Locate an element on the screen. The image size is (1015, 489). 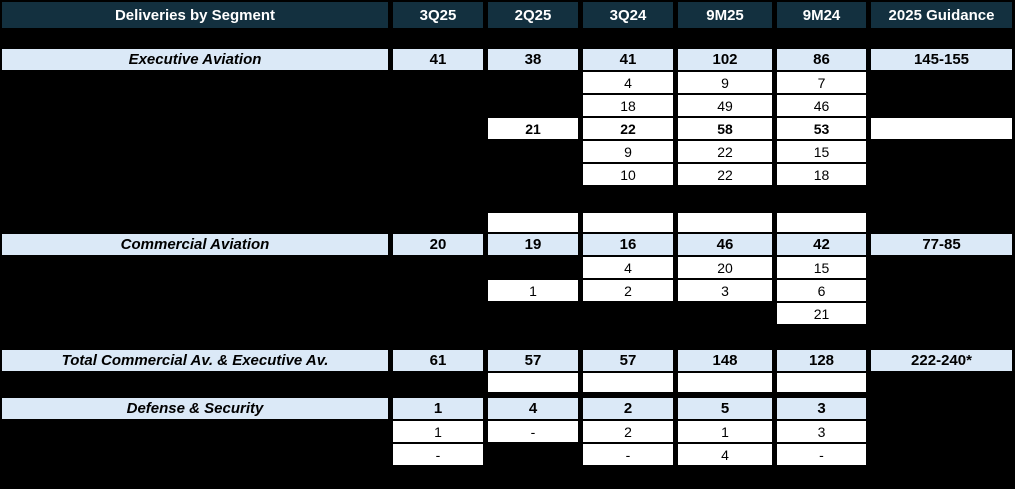
section-row-defense-security: Defense & Security 1 4 2 5 3 is located at coordinates (508, 408).